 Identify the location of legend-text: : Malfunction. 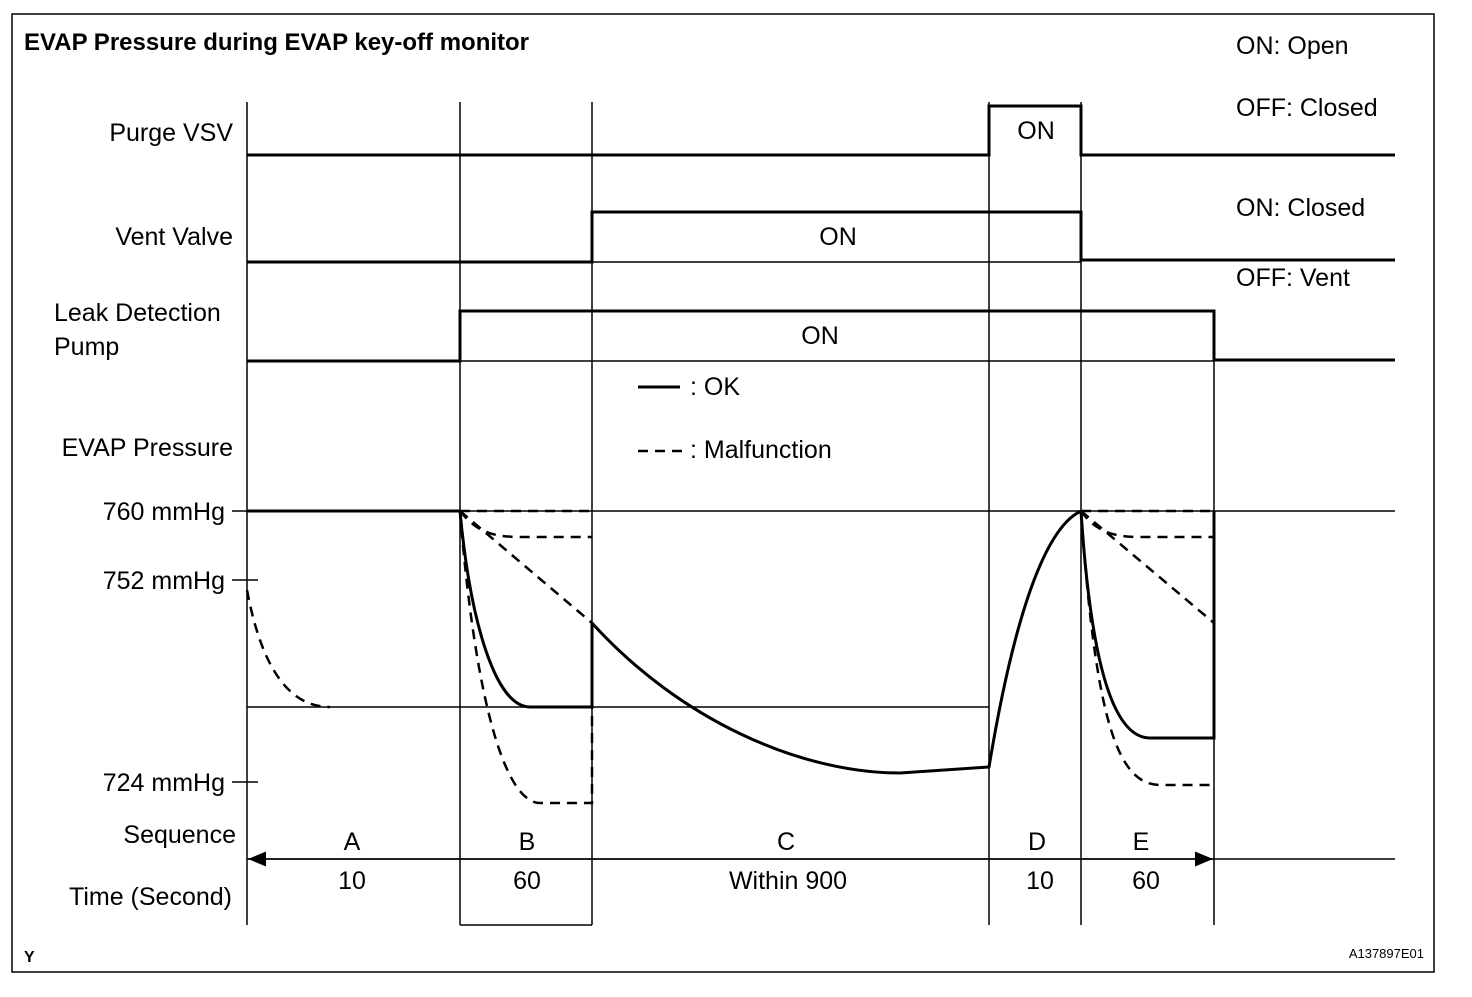
(761, 450).